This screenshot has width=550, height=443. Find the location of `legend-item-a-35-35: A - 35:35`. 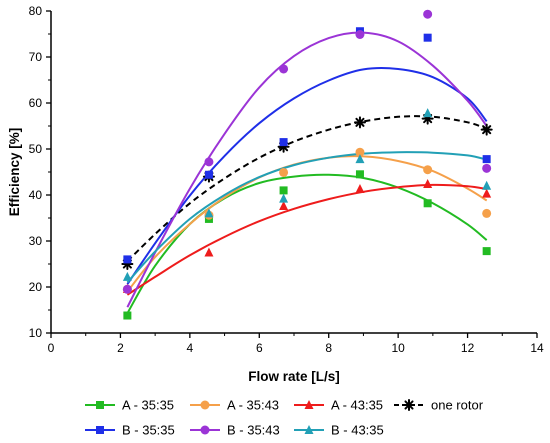

legend-item-a-35-35: A - 35:35 is located at coordinates (129, 405).